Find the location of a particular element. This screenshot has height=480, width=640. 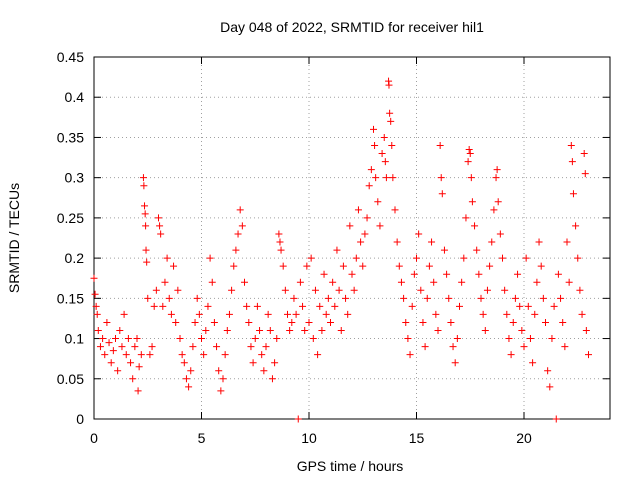

y-tick-label: 0 is located at coordinates (80, 419).